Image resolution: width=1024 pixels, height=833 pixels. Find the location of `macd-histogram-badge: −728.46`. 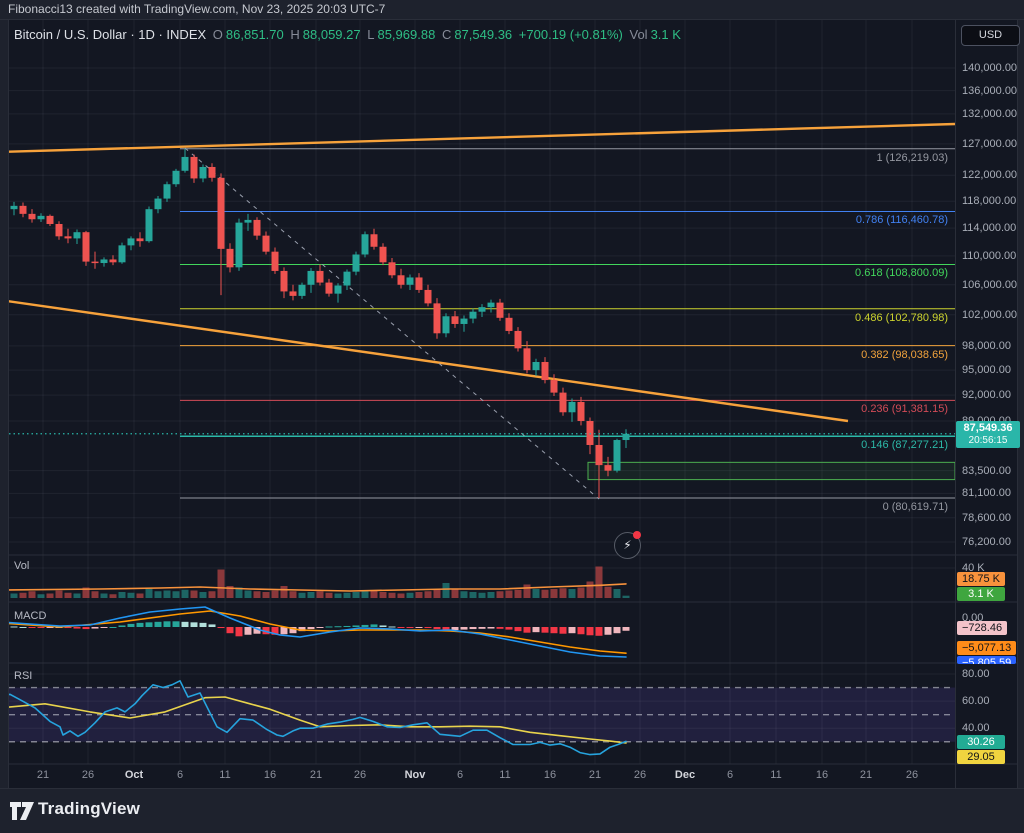

macd-histogram-badge: −728.46 is located at coordinates (982, 628).